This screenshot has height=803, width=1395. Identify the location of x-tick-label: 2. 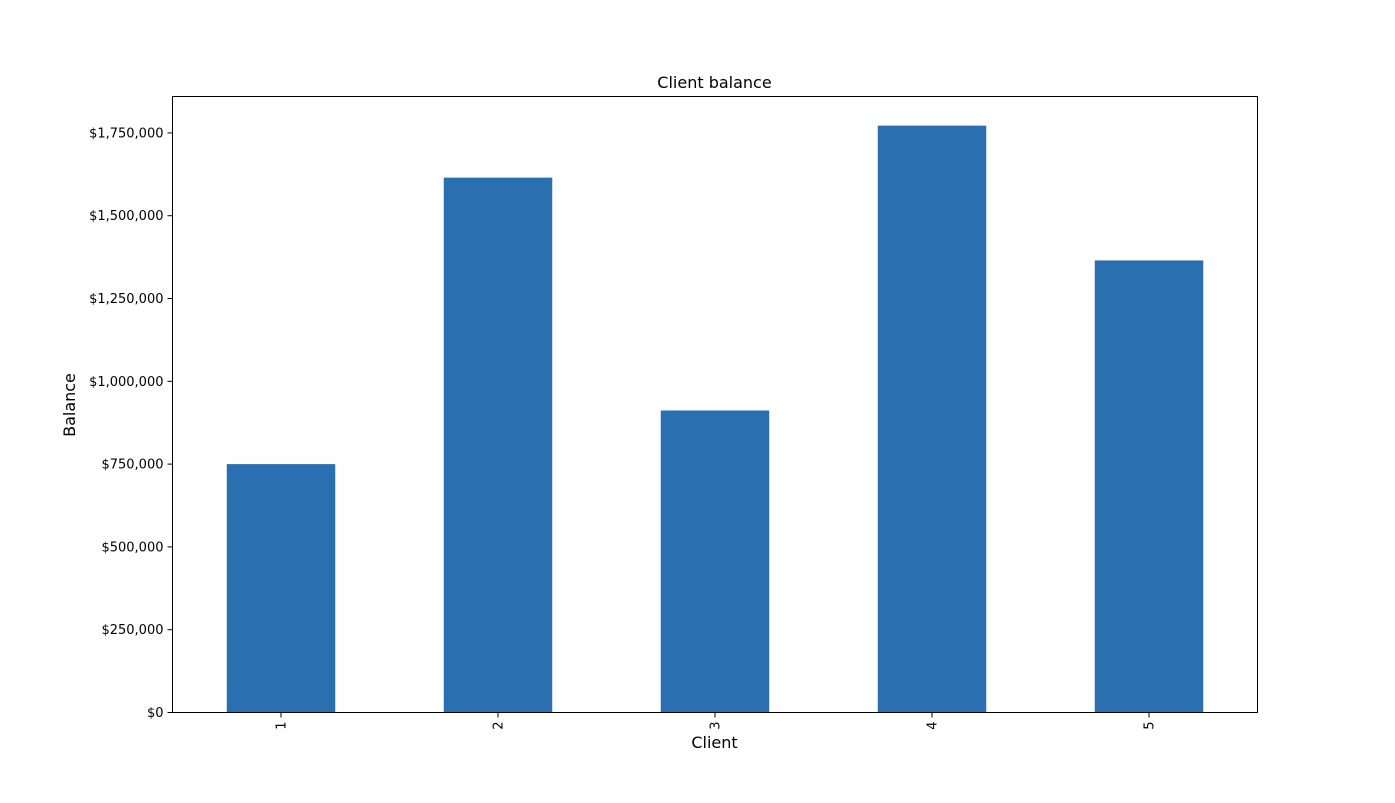
(499, 726).